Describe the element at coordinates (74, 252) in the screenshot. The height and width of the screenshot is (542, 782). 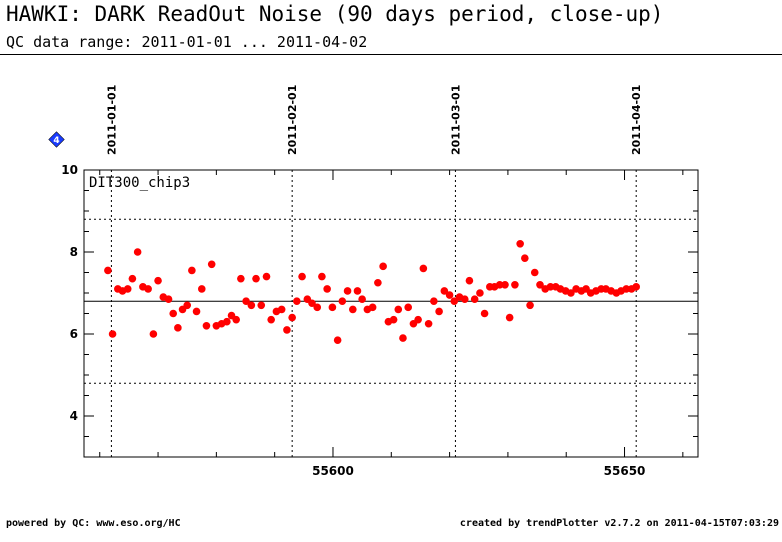
I see `y-tick-label: 8` at that location.